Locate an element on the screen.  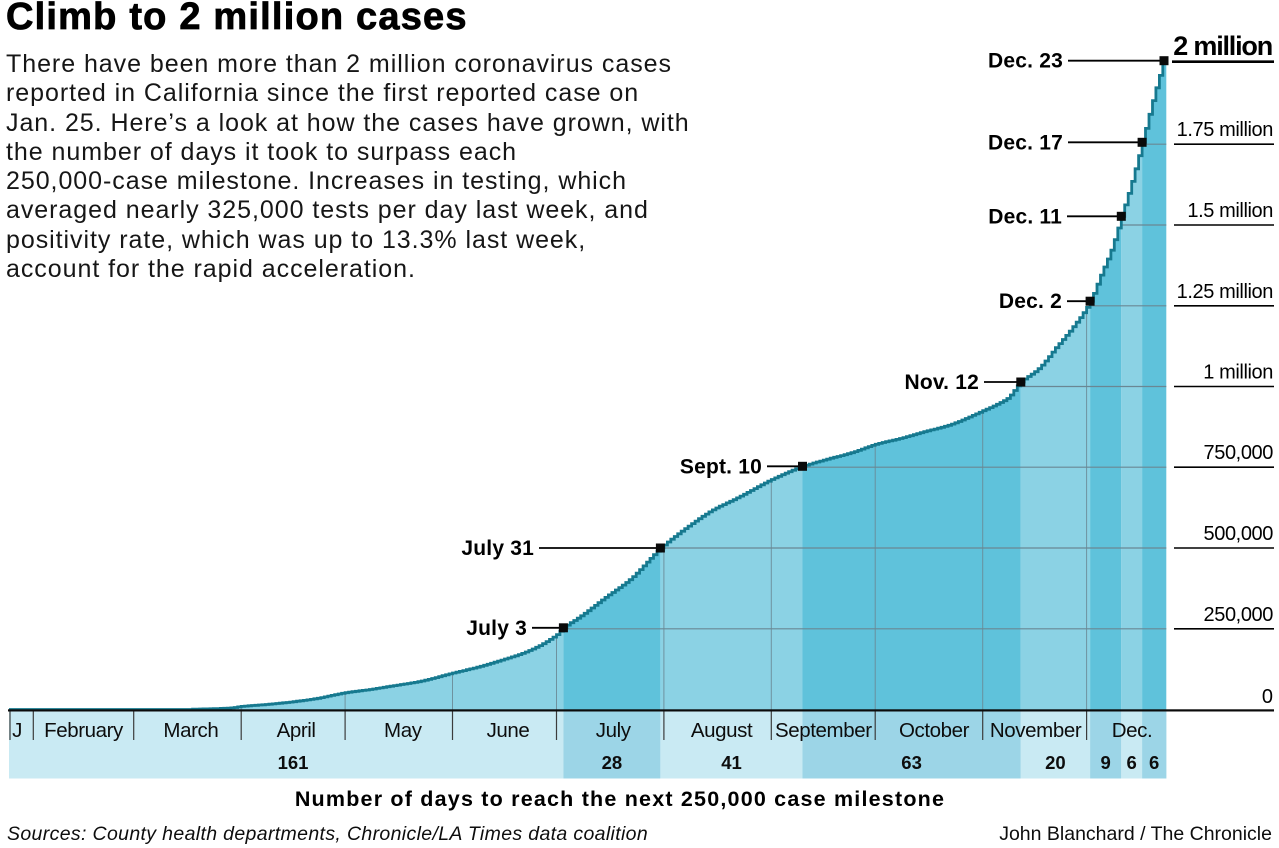
svg-text: September is located at coordinates (823, 730).